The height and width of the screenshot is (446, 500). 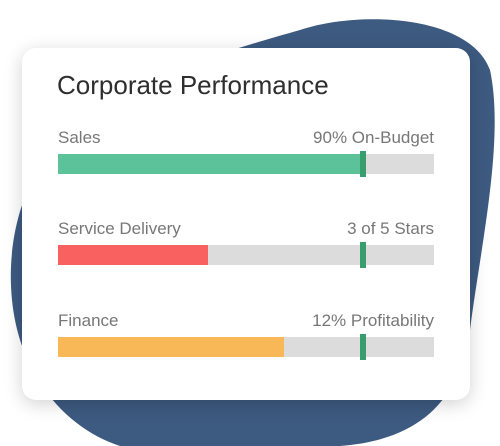 I want to click on metric-status: 3 of 5 Stars, so click(x=390, y=228).